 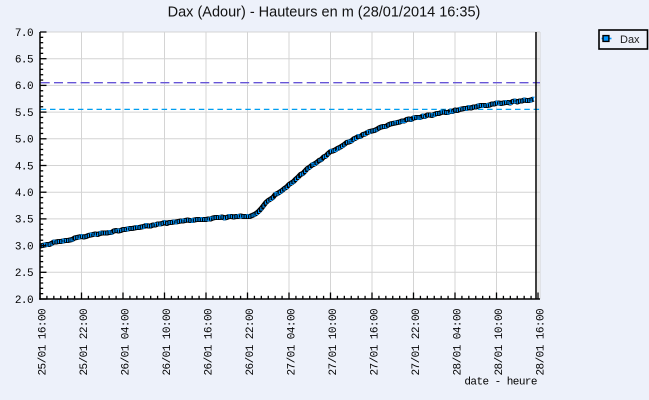 I want to click on svg-text: 27/01 10:00, so click(x=334, y=342).